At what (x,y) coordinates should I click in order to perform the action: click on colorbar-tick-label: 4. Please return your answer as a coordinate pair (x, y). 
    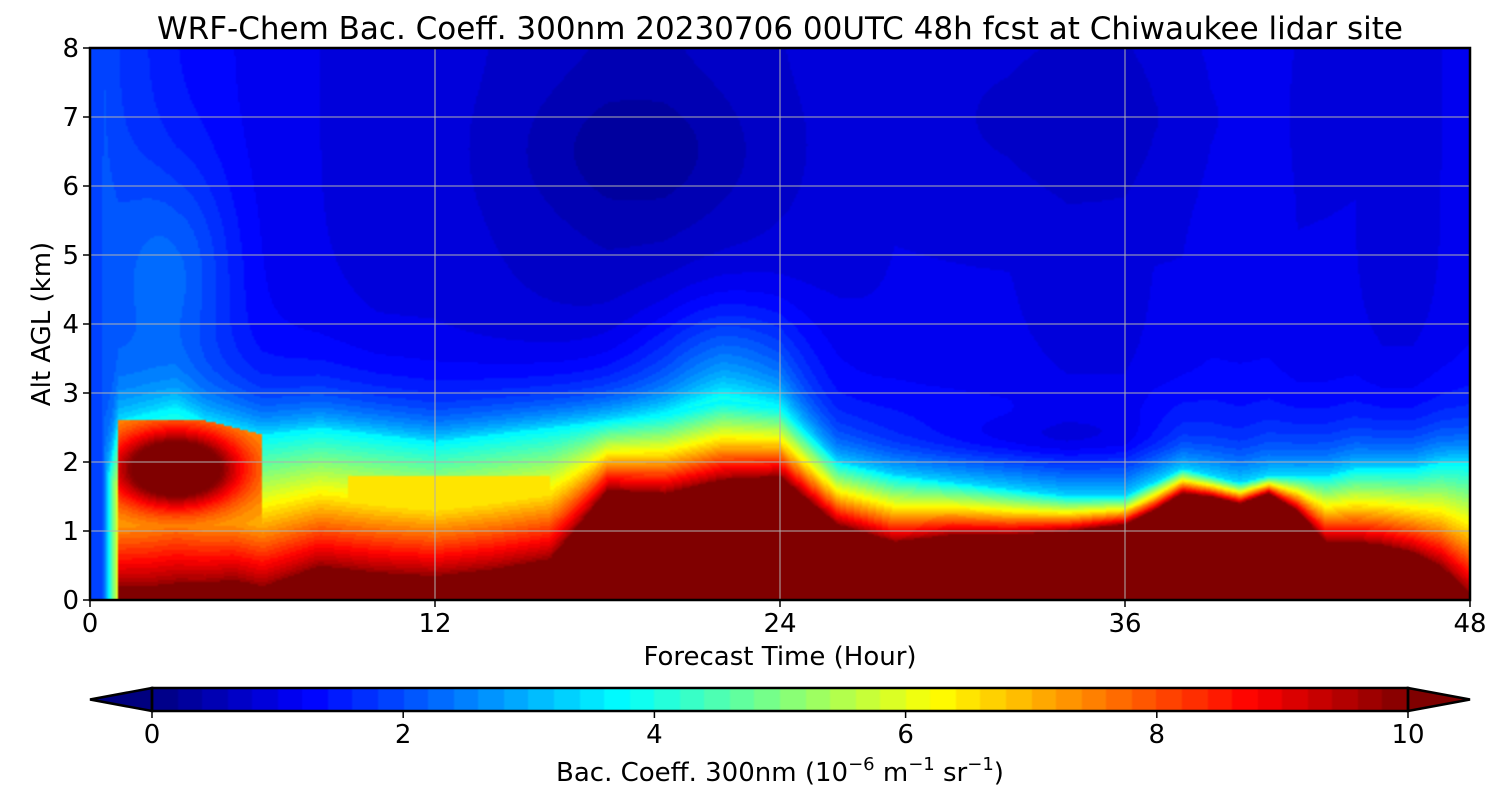
    Looking at the image, I should click on (654, 735).